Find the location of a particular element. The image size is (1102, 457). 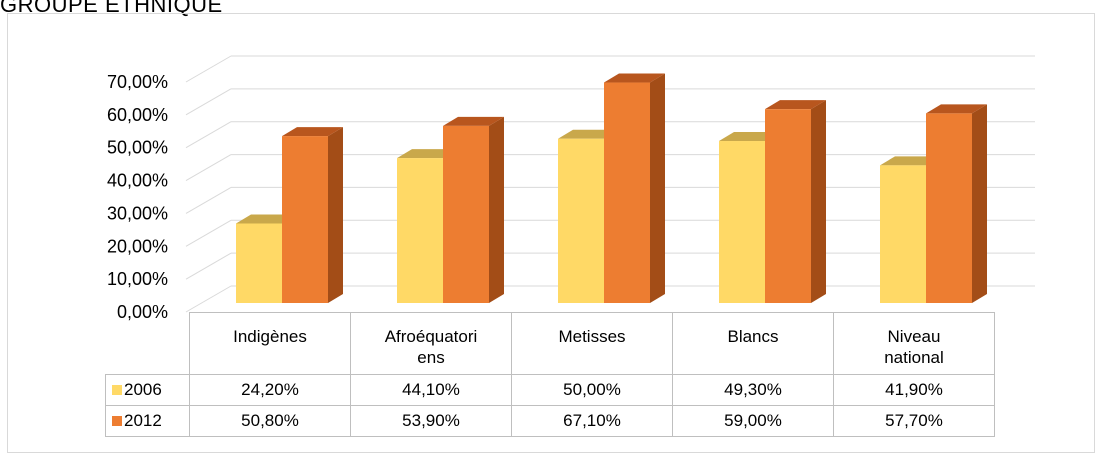

category-label-line: Niveau is located at coordinates (914, 336).